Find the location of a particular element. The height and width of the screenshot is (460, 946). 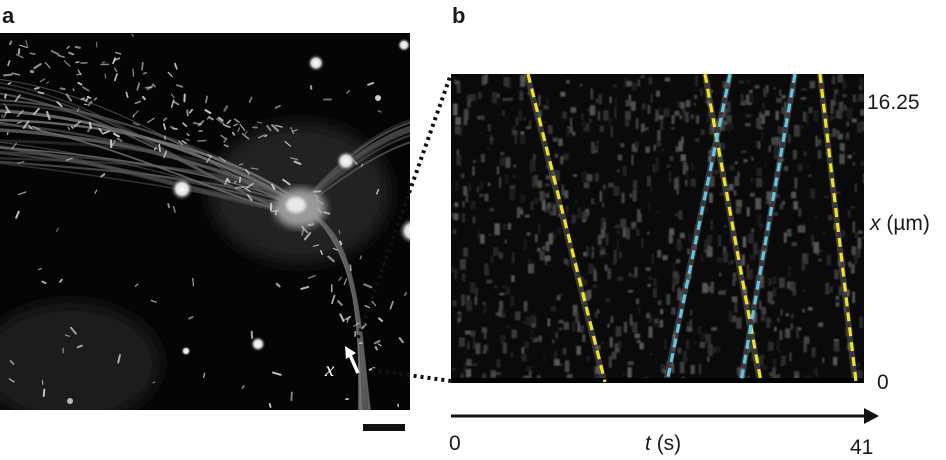

connector-bottom is located at coordinates (411, 375).